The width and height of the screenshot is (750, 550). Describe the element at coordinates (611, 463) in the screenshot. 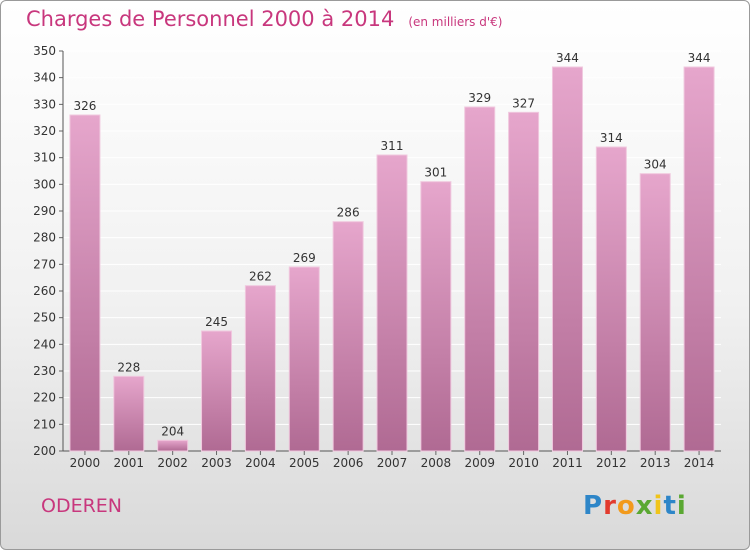

I see `x-tick-label: 2012` at that location.